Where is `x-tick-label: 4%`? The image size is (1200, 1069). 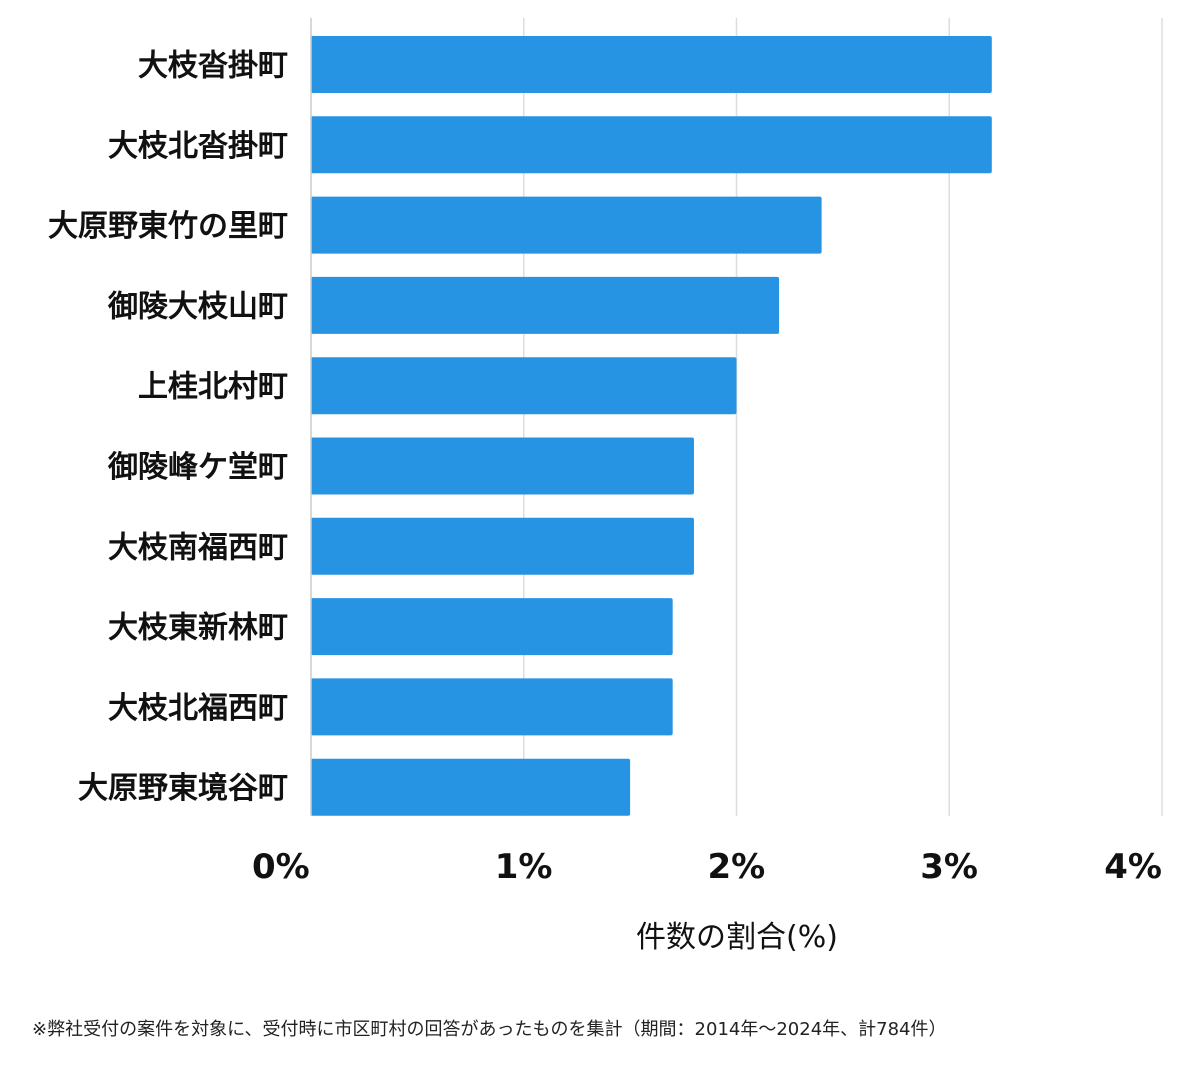
x-tick-label: 4% is located at coordinates (1133, 867).